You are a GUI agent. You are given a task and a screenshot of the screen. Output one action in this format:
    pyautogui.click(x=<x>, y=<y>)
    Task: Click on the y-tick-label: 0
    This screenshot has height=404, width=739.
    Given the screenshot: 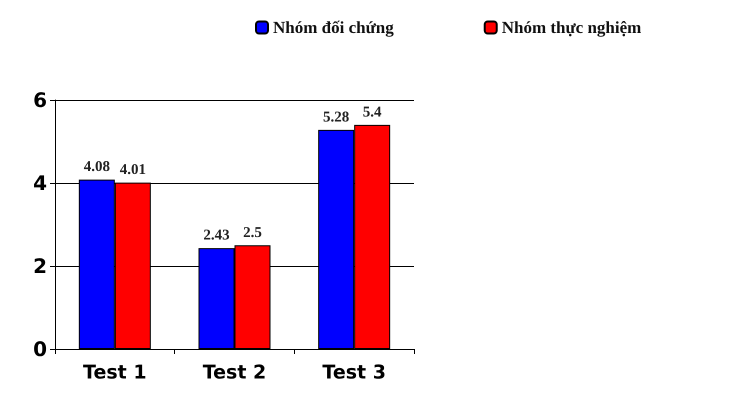 What is the action you would take?
    pyautogui.click(x=40, y=349)
    